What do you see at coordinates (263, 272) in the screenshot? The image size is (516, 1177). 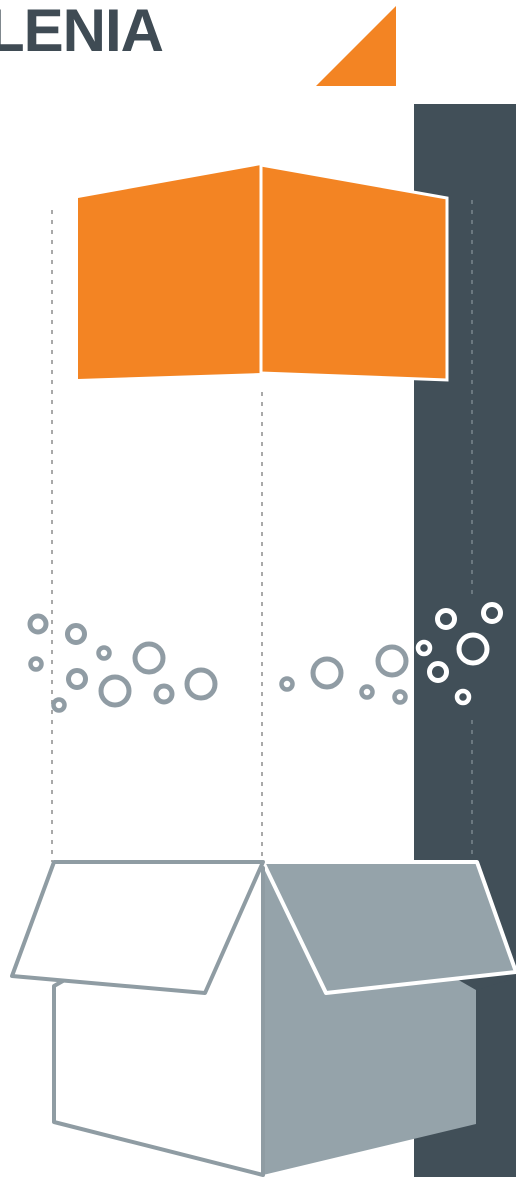 I see `orange-folded-panel-icon` at bounding box center [263, 272].